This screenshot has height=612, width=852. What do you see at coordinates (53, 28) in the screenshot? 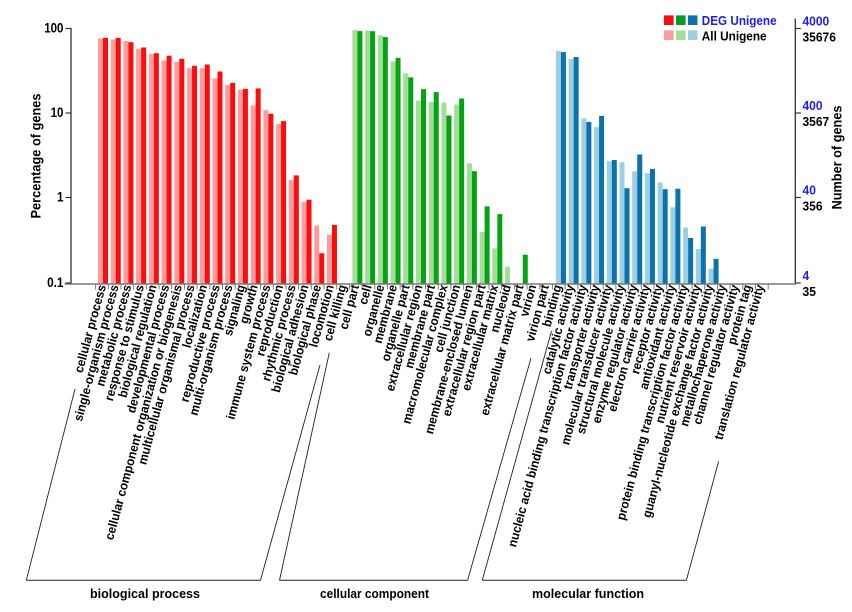
I see `svg-text: 100` at bounding box center [53, 28].